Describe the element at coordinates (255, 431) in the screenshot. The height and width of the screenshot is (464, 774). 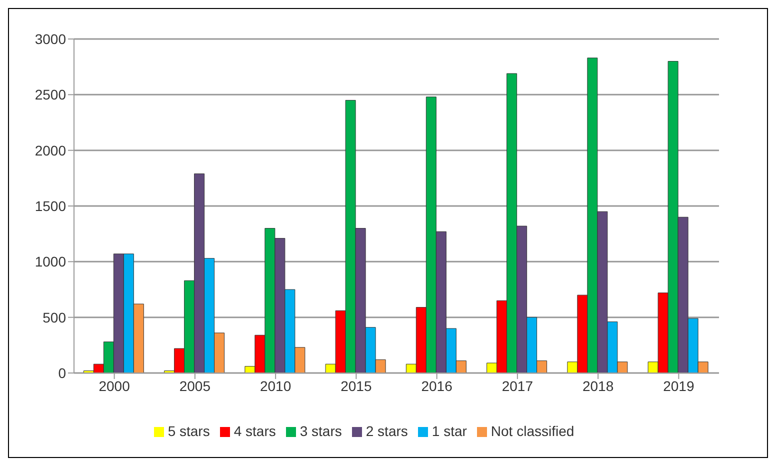
I see `legend-label: 4 stars` at that location.